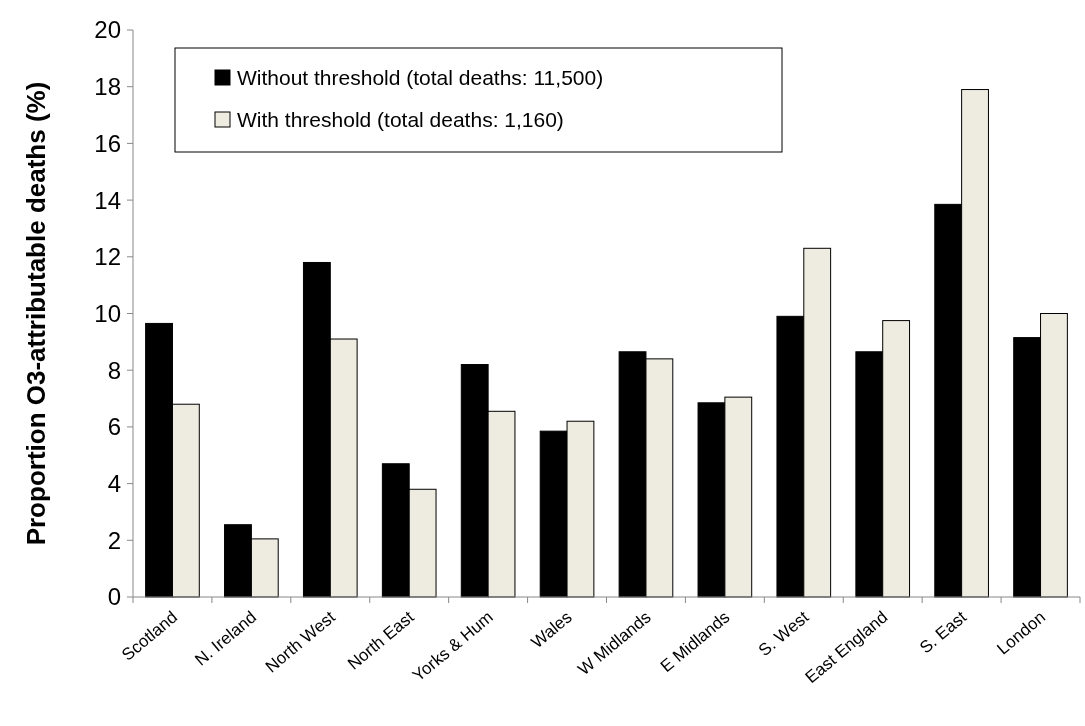 The height and width of the screenshot is (726, 1085). What do you see at coordinates (107, 143) in the screenshot?
I see `y-tick-label: 16` at bounding box center [107, 143].